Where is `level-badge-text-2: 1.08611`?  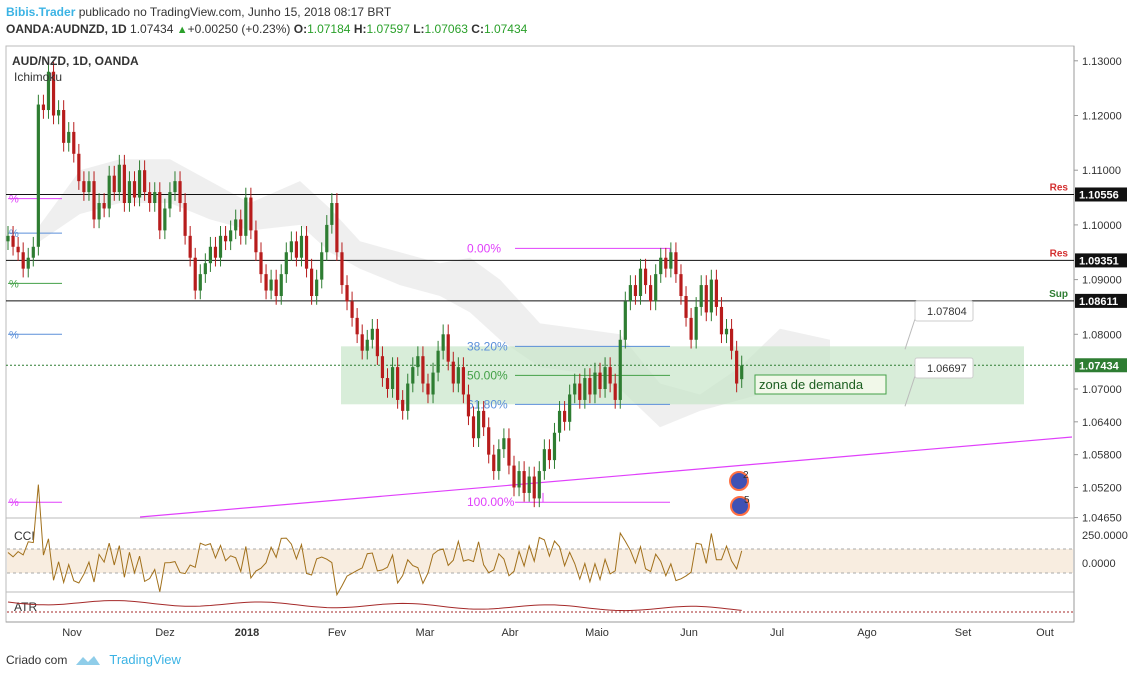
level-badge-text-2: 1.08611 is located at coordinates (1098, 302).